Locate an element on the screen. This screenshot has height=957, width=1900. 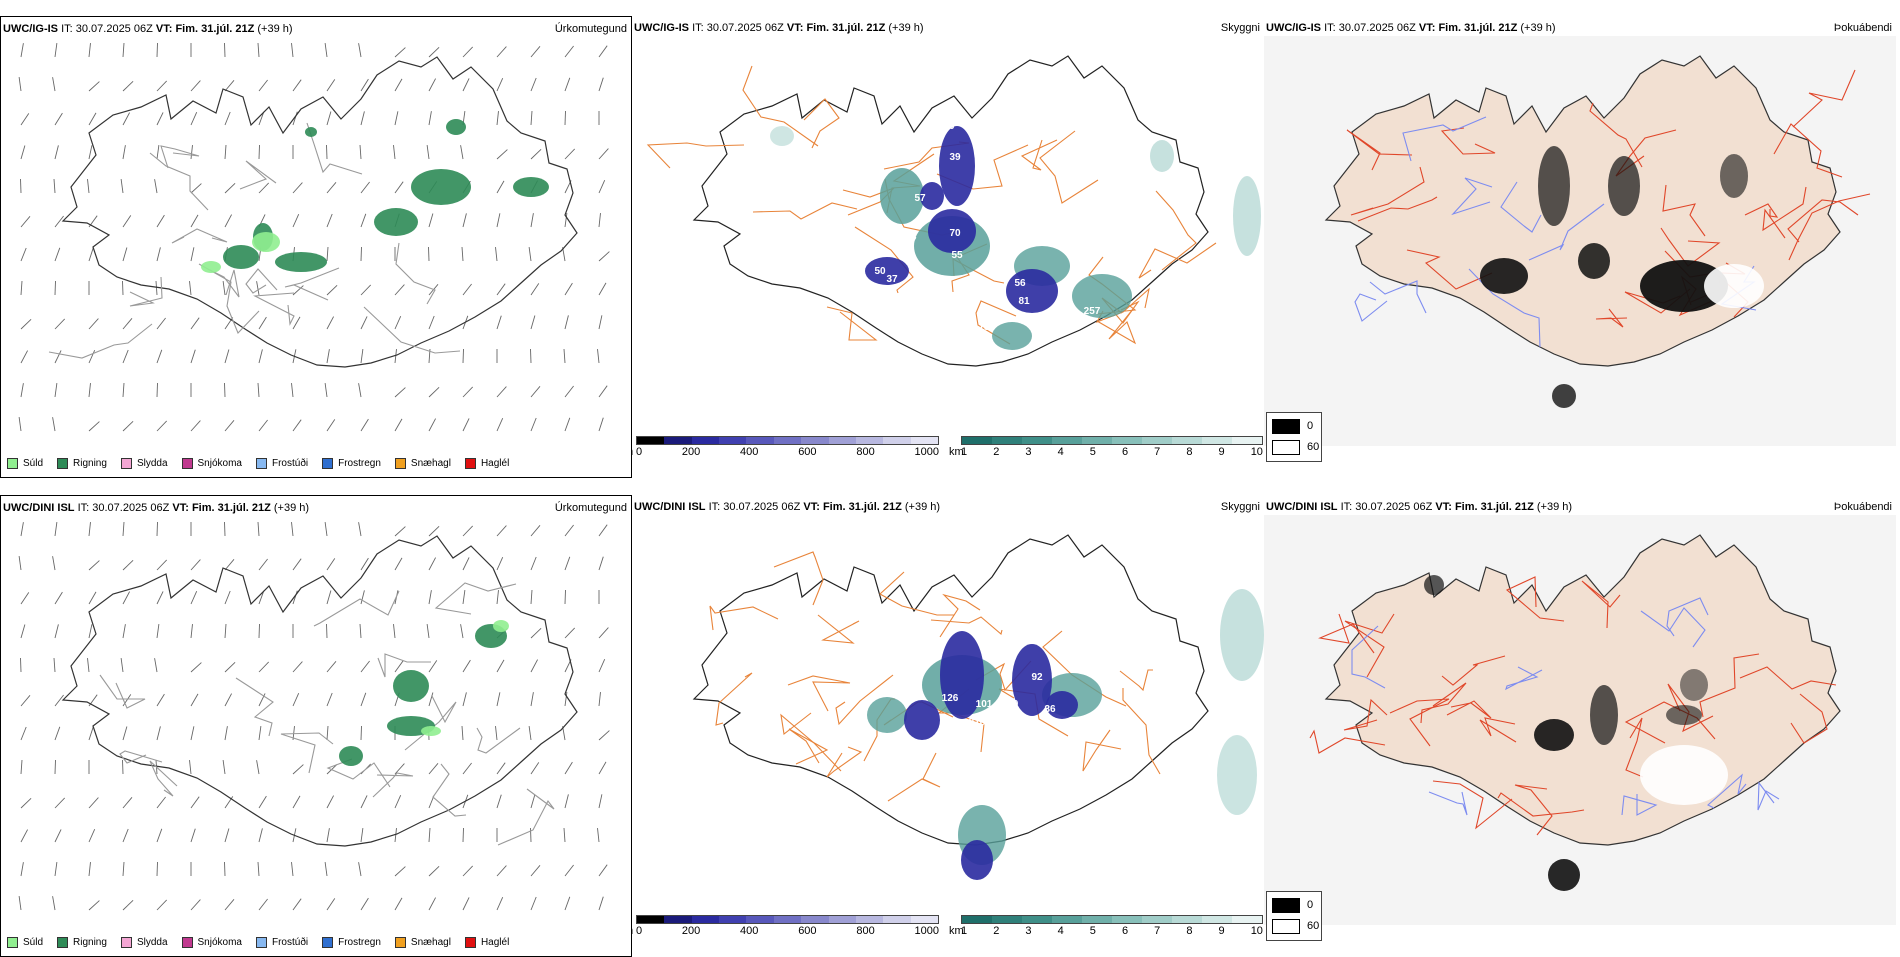
visibility-label: 63 is located at coordinates (849, 293).